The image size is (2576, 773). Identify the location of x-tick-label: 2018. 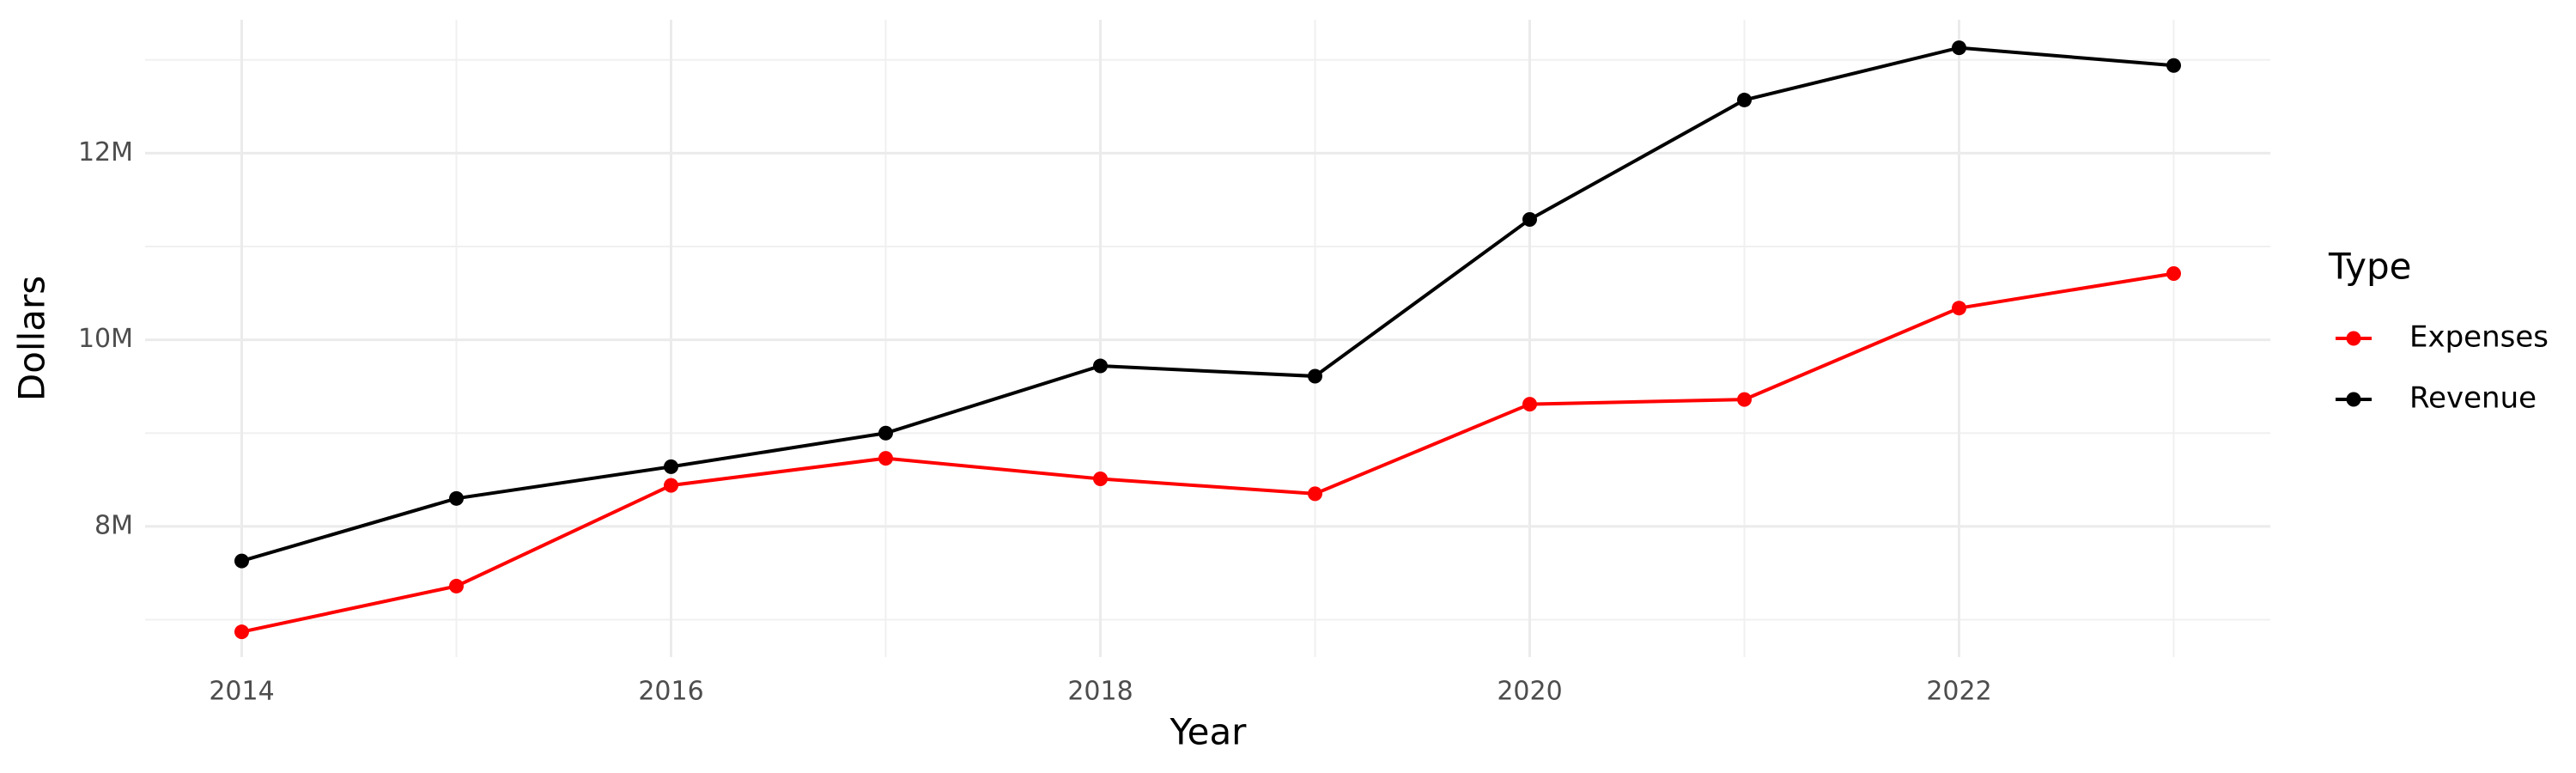
(1100, 692).